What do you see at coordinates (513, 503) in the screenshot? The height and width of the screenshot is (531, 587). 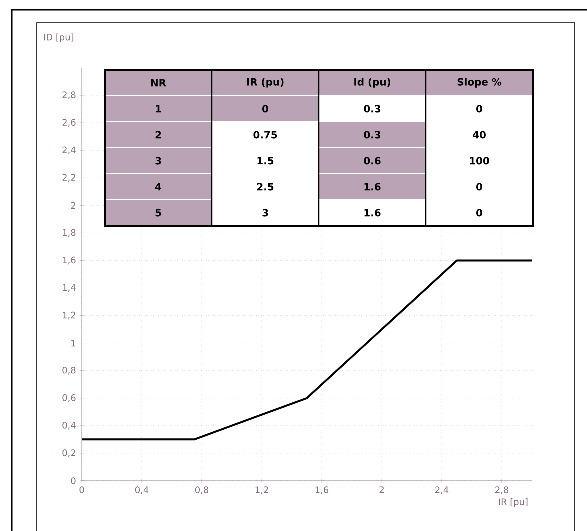 I see `x-axis-title: IR [pu]` at bounding box center [513, 503].